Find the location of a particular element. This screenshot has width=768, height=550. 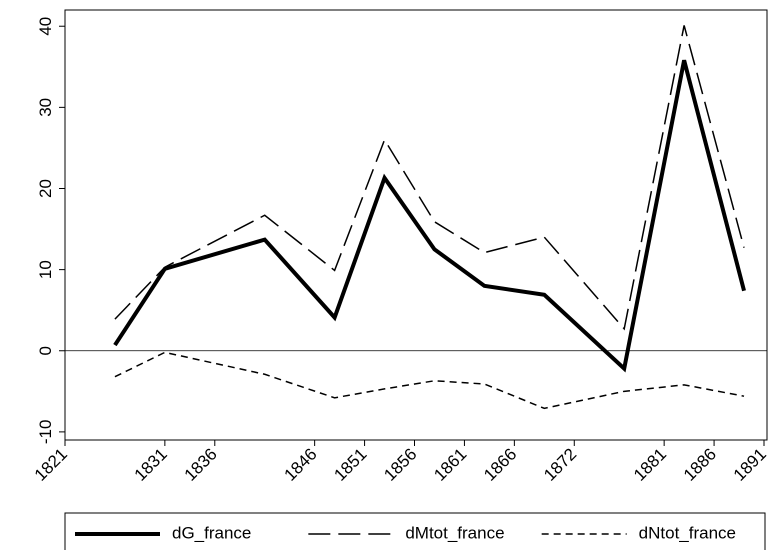

x-tick-label: 1851 is located at coordinates (350, 465).